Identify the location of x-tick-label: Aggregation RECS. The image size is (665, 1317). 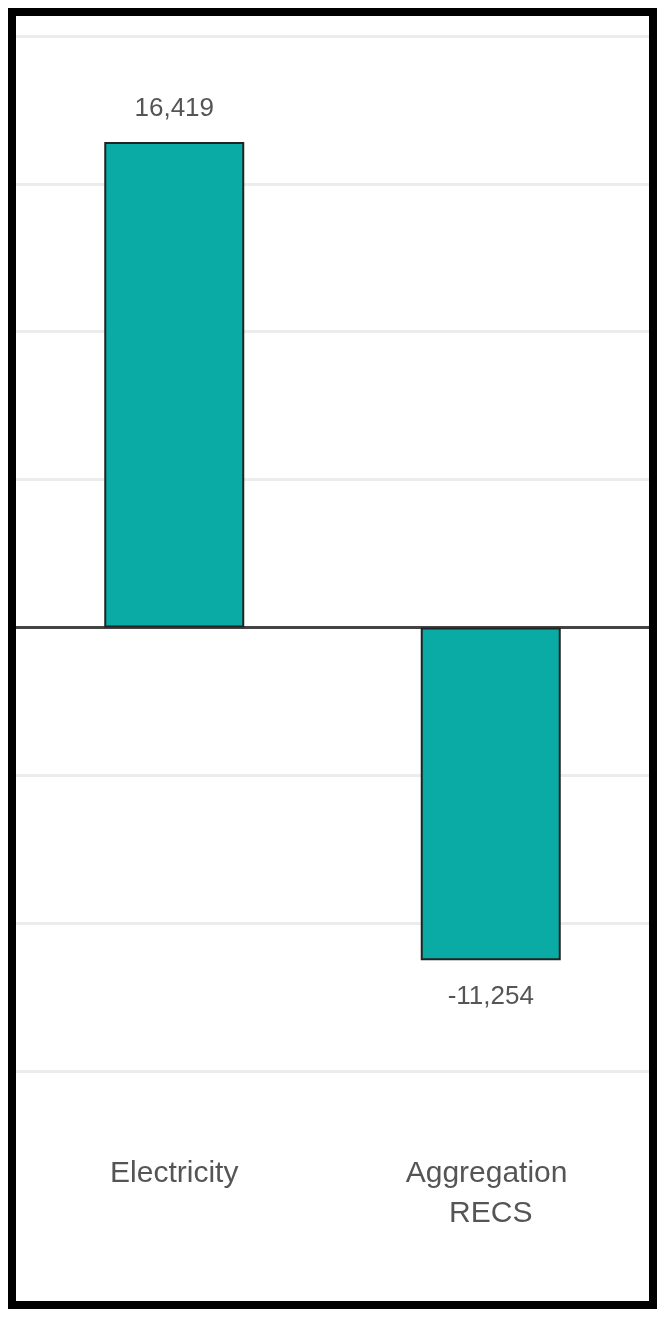
(490, 1191).